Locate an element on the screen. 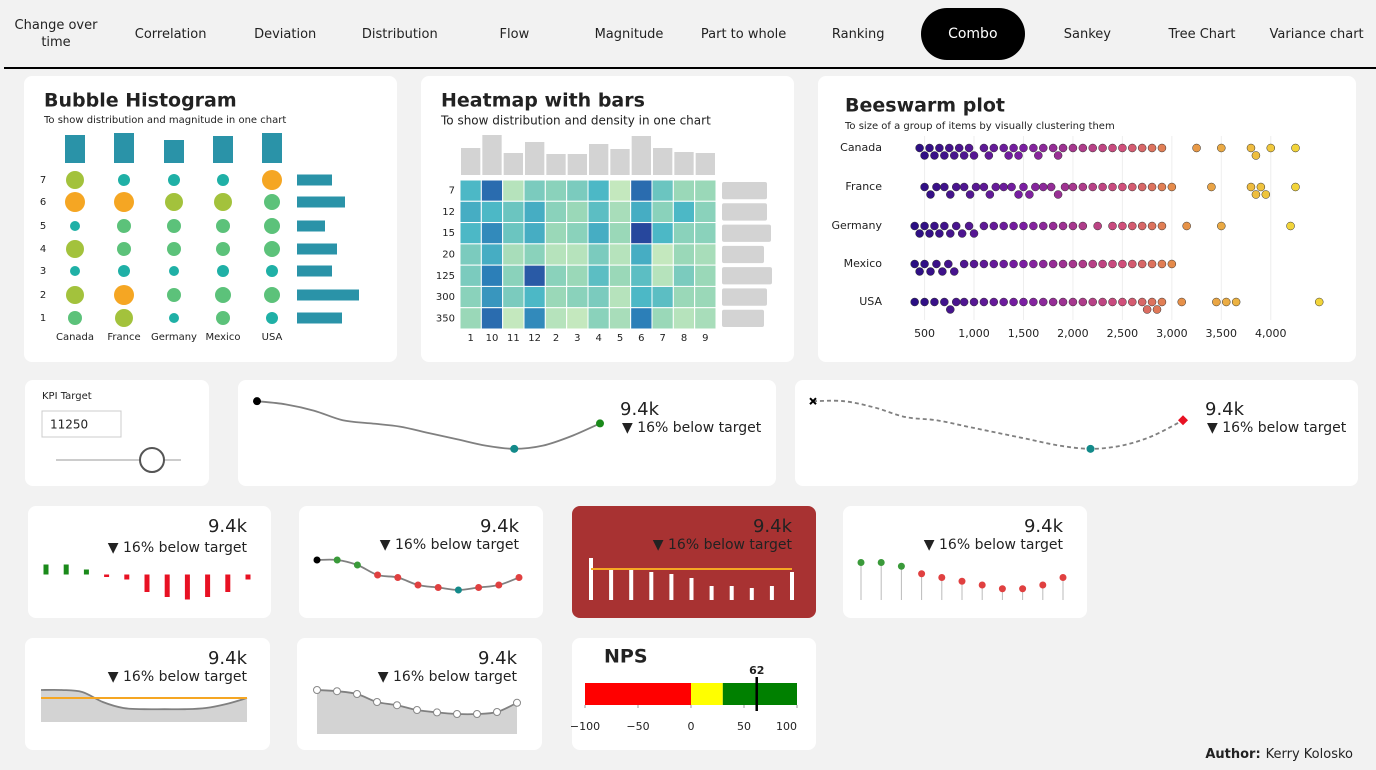 The height and width of the screenshot is (770, 1376). x-tick-label: 4,000 is located at coordinates (1271, 333).